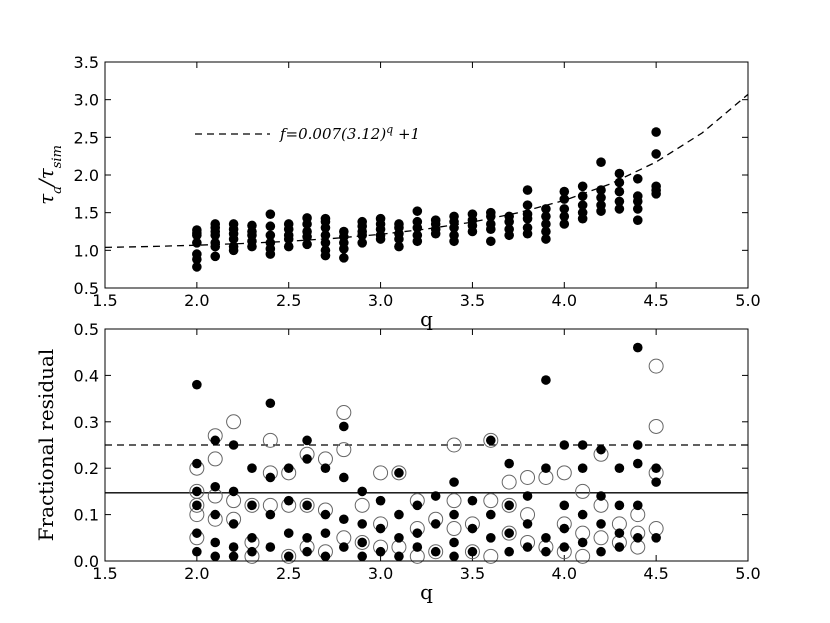 The width and height of the screenshot is (830, 623). Describe the element at coordinates (288, 573) in the screenshot. I see `x-tick-label: 2.5` at that location.